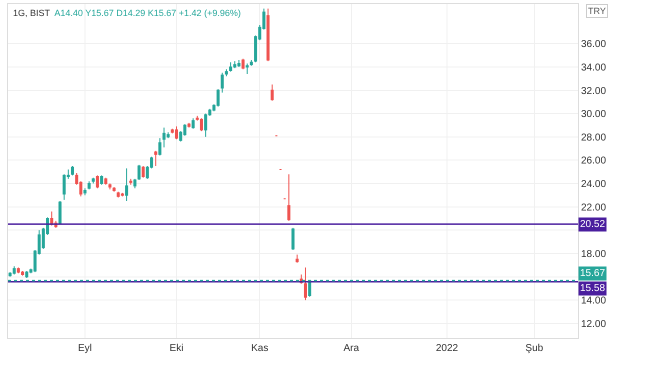  What do you see at coordinates (597, 11) in the screenshot?
I see `text: TRY` at bounding box center [597, 11].